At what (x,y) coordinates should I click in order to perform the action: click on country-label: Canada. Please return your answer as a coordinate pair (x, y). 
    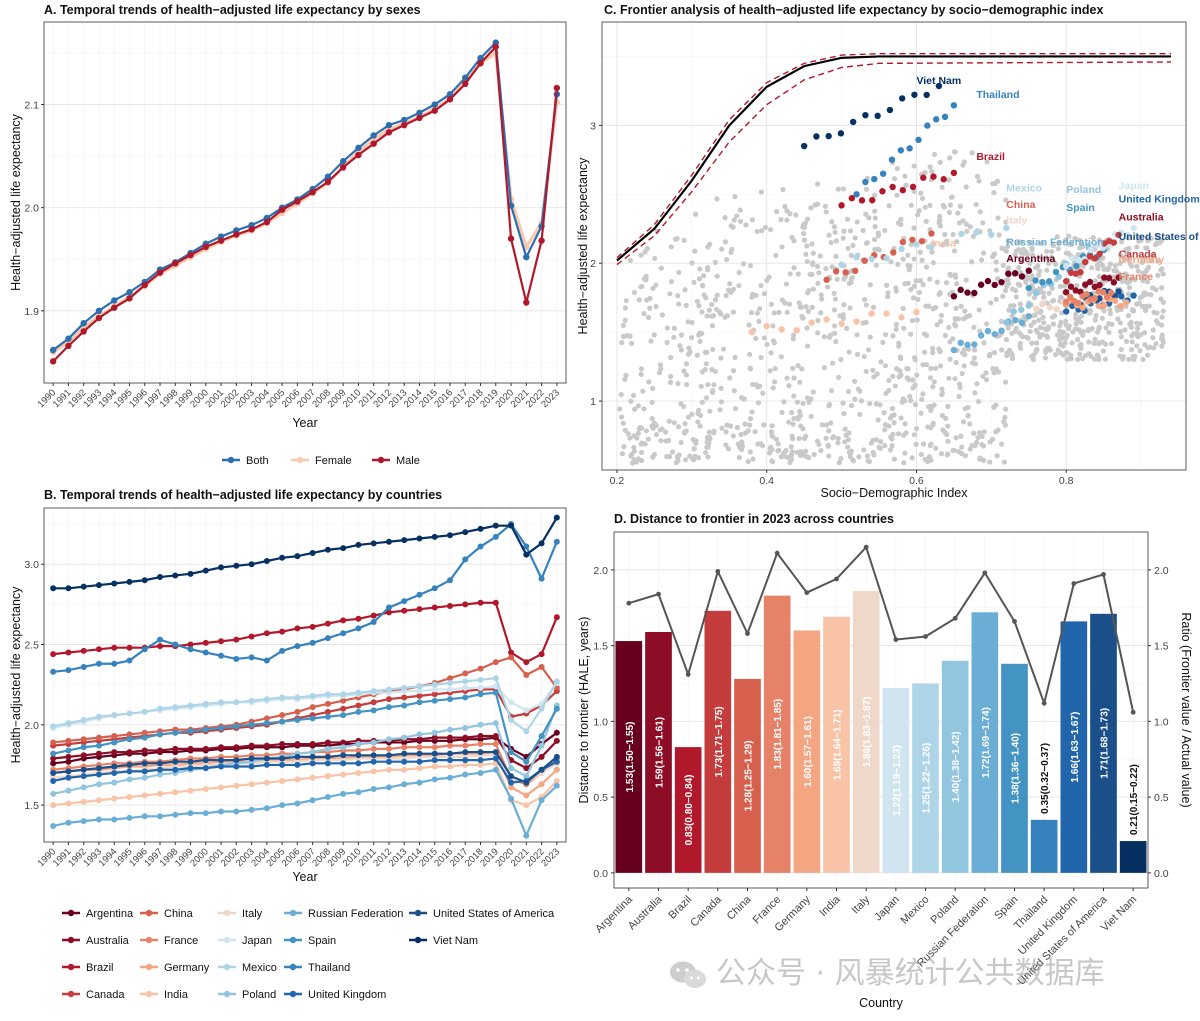
    Looking at the image, I should click on (1138, 255).